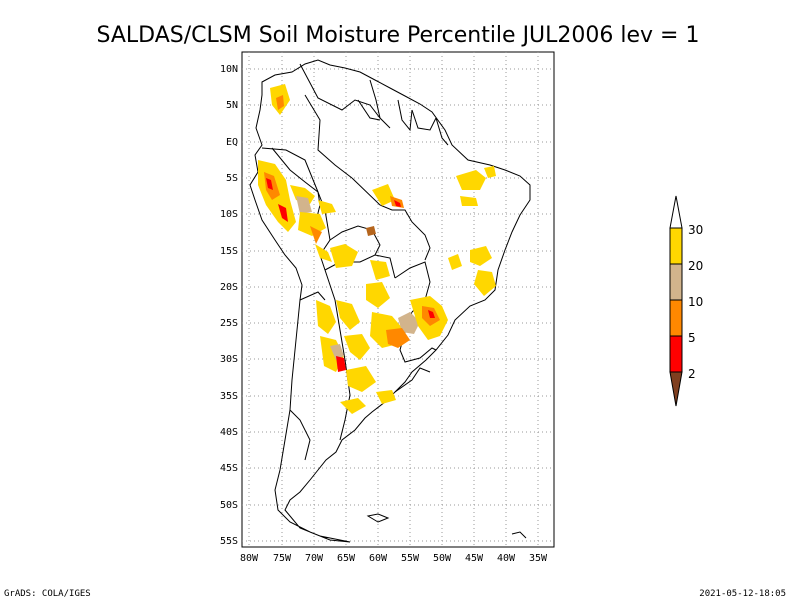 The height and width of the screenshot is (600, 800). I want to click on lon-label: 65W, so click(346, 558).